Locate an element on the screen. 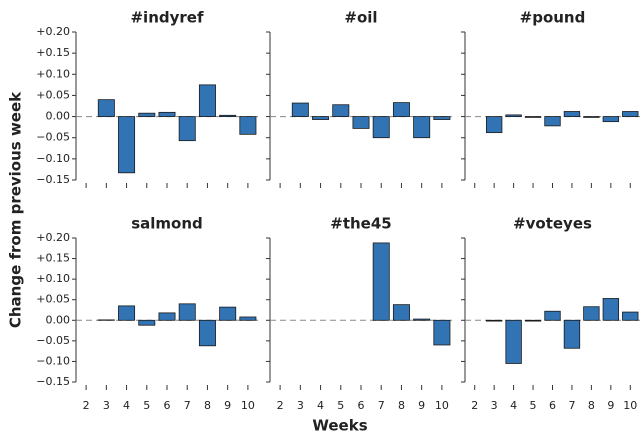 This screenshot has width=640, height=437. subplot-title: #the45 is located at coordinates (360, 224).